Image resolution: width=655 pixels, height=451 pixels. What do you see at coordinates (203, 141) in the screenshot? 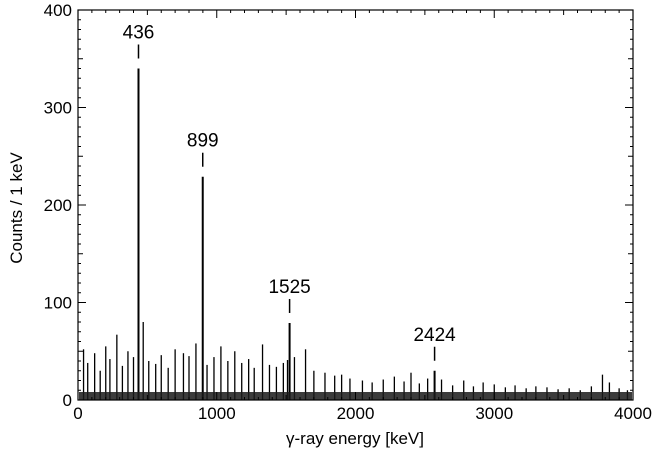
I see `peak-label: 899` at bounding box center [203, 141].